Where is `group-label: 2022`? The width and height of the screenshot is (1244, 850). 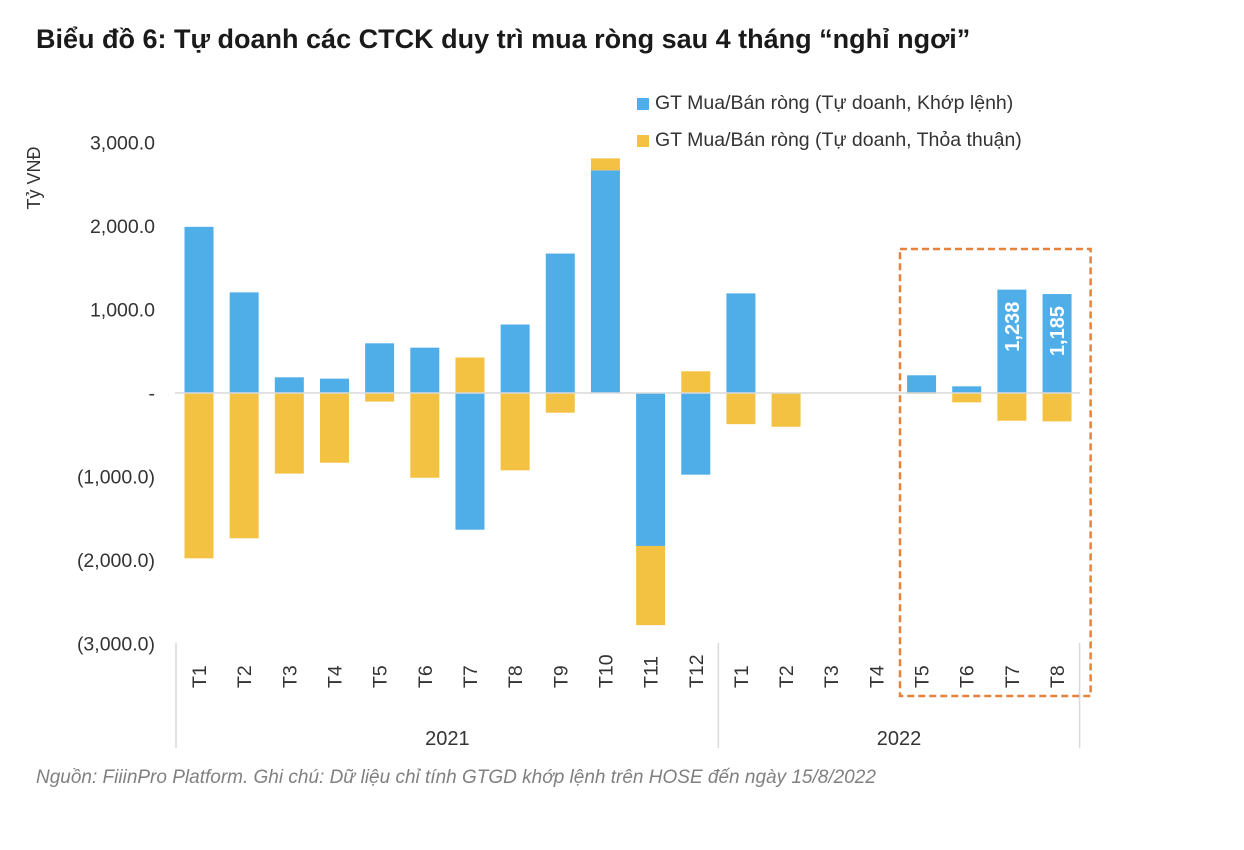
group-label: 2022 is located at coordinates (899, 739).